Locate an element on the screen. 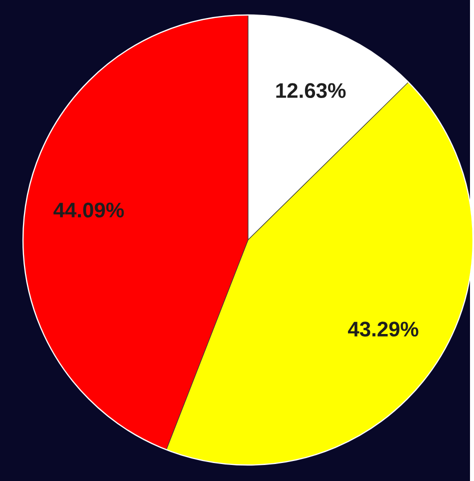  data-label: 12.63% is located at coordinates (311, 90).